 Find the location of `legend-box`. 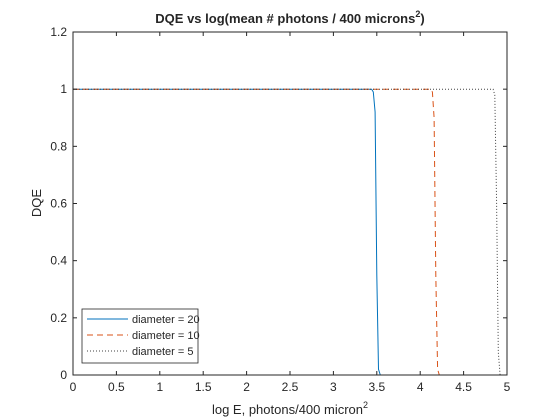

legend-box is located at coordinates (140, 336).